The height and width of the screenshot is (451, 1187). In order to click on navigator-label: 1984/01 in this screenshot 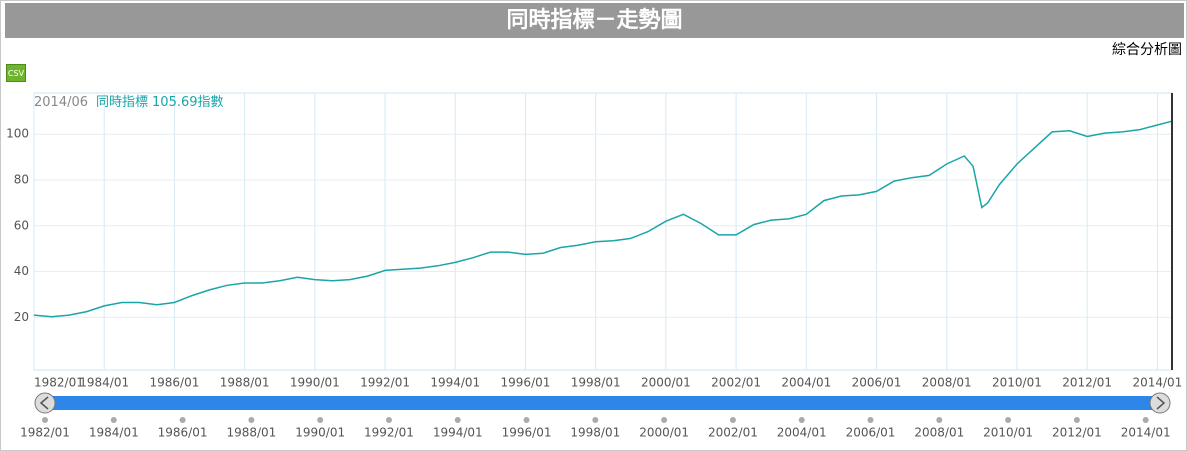, I will do `click(114, 433)`.